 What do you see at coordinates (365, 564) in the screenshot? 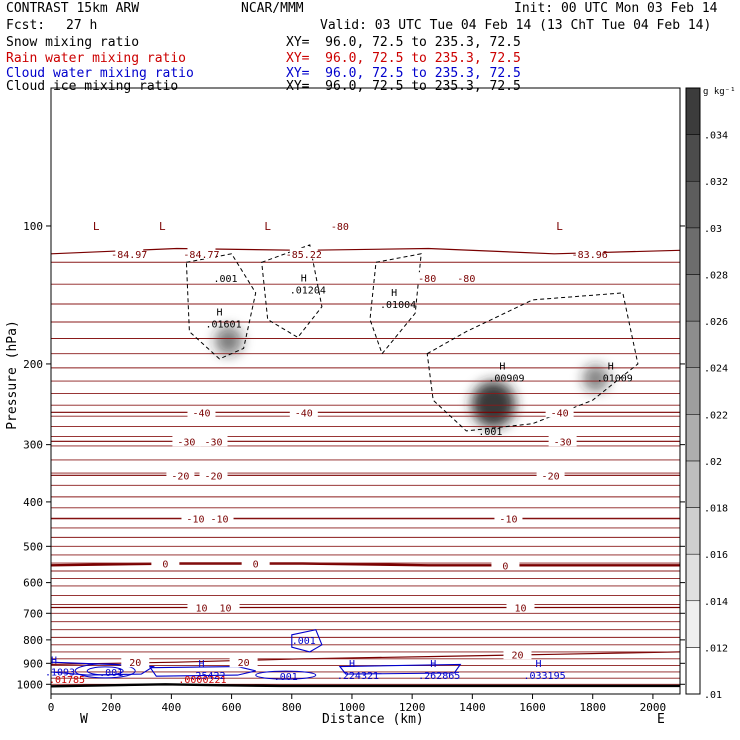
I see `temperature-contour` at bounding box center [365, 564].